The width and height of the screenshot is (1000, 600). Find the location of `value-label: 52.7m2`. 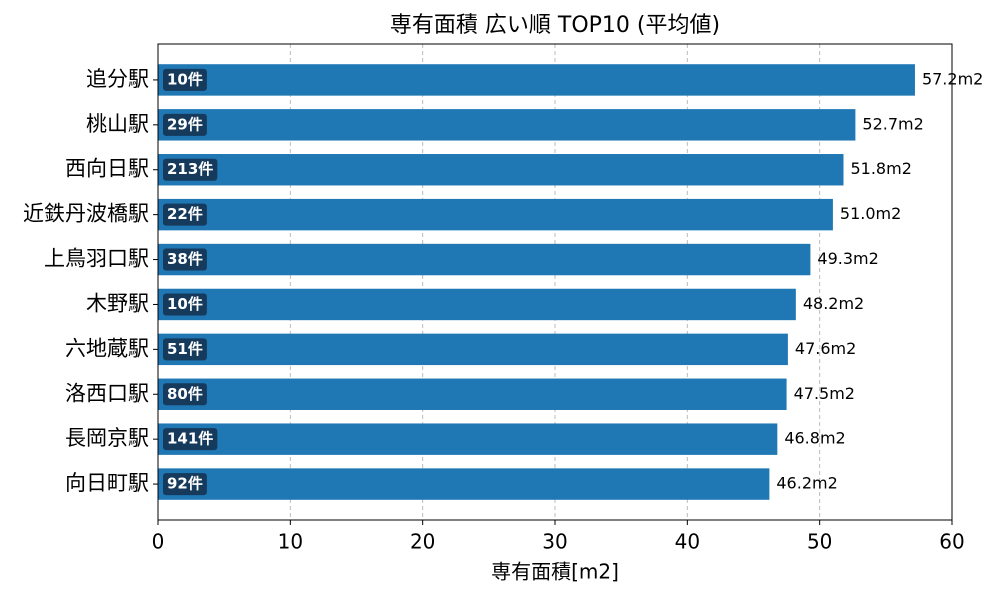

value-label: 52.7m2 is located at coordinates (892, 123).